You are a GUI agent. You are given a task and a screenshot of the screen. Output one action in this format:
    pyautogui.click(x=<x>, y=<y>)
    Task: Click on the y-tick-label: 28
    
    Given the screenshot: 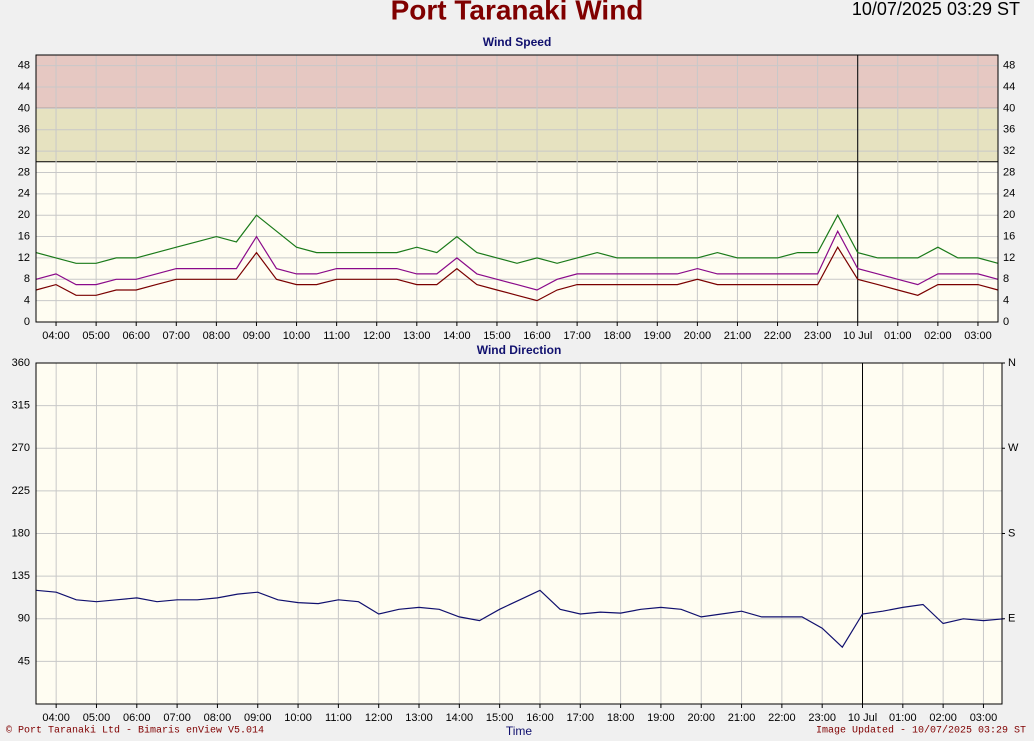 What is the action you would take?
    pyautogui.click(x=24, y=172)
    